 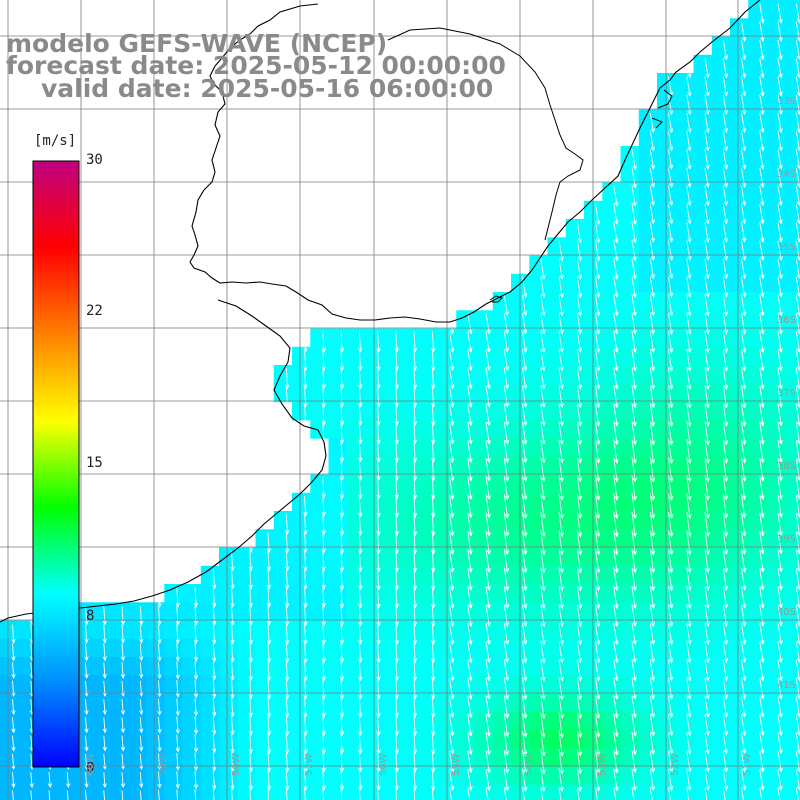 What do you see at coordinates (786, 612) in the screenshot?
I see `lat-label-40s: 40S` at bounding box center [786, 612].